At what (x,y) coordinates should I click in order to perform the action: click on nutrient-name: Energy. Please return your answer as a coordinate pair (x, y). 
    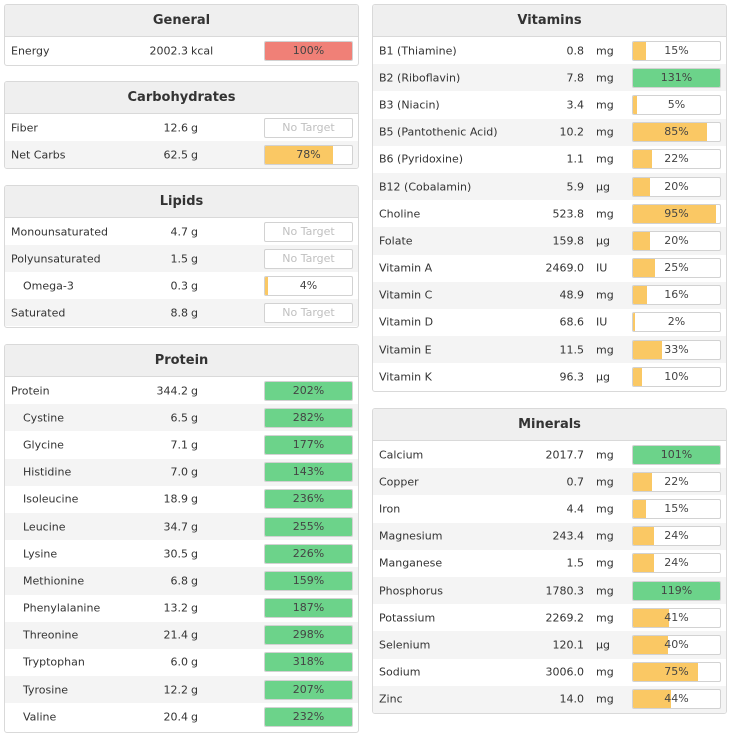
    Looking at the image, I should click on (30, 50).